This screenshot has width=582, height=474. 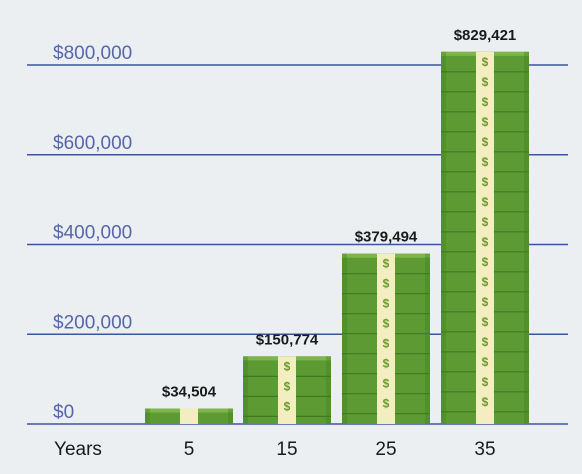 I want to click on y-tick-labels: $0 $200,000 $400,000 $600,000 $800,000, so click(x=92, y=233).